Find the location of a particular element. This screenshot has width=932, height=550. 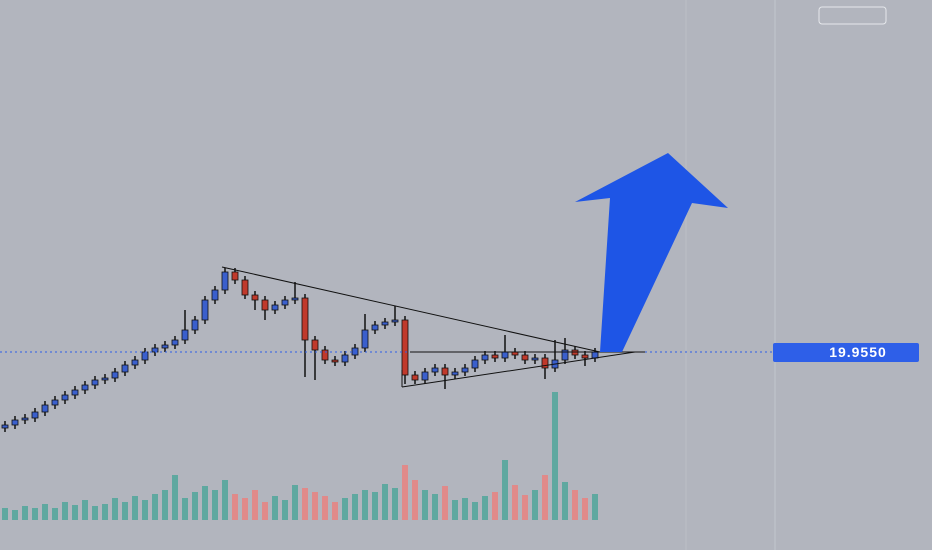

price-label-bg is located at coordinates (846, 352).